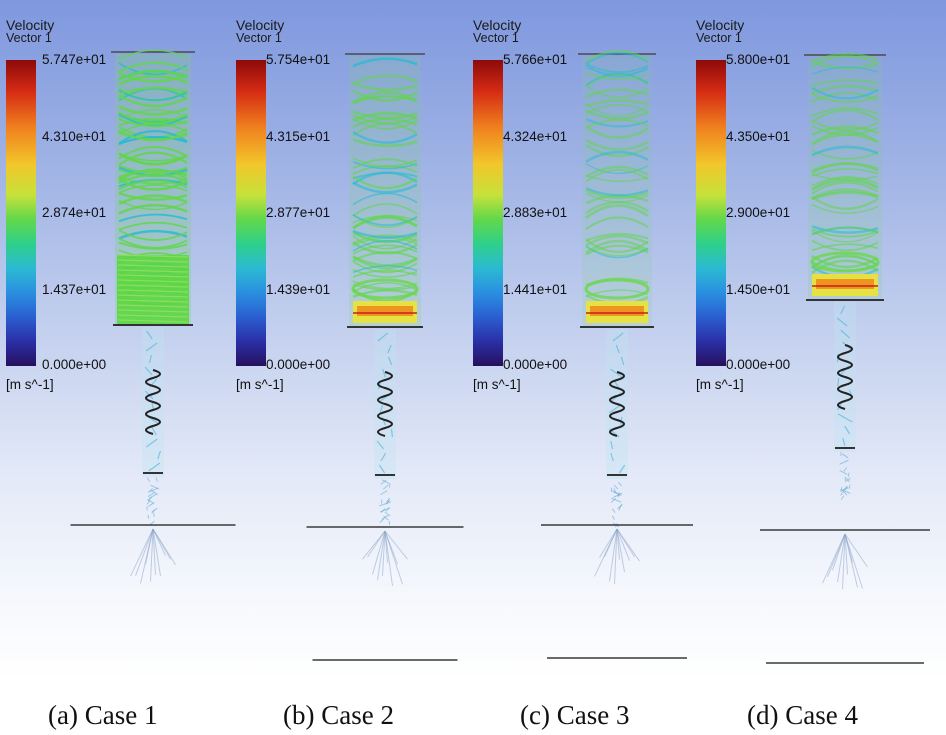  What do you see at coordinates (535, 289) in the screenshot?
I see `colorbar-tick: 1.441e+01` at bounding box center [535, 289].